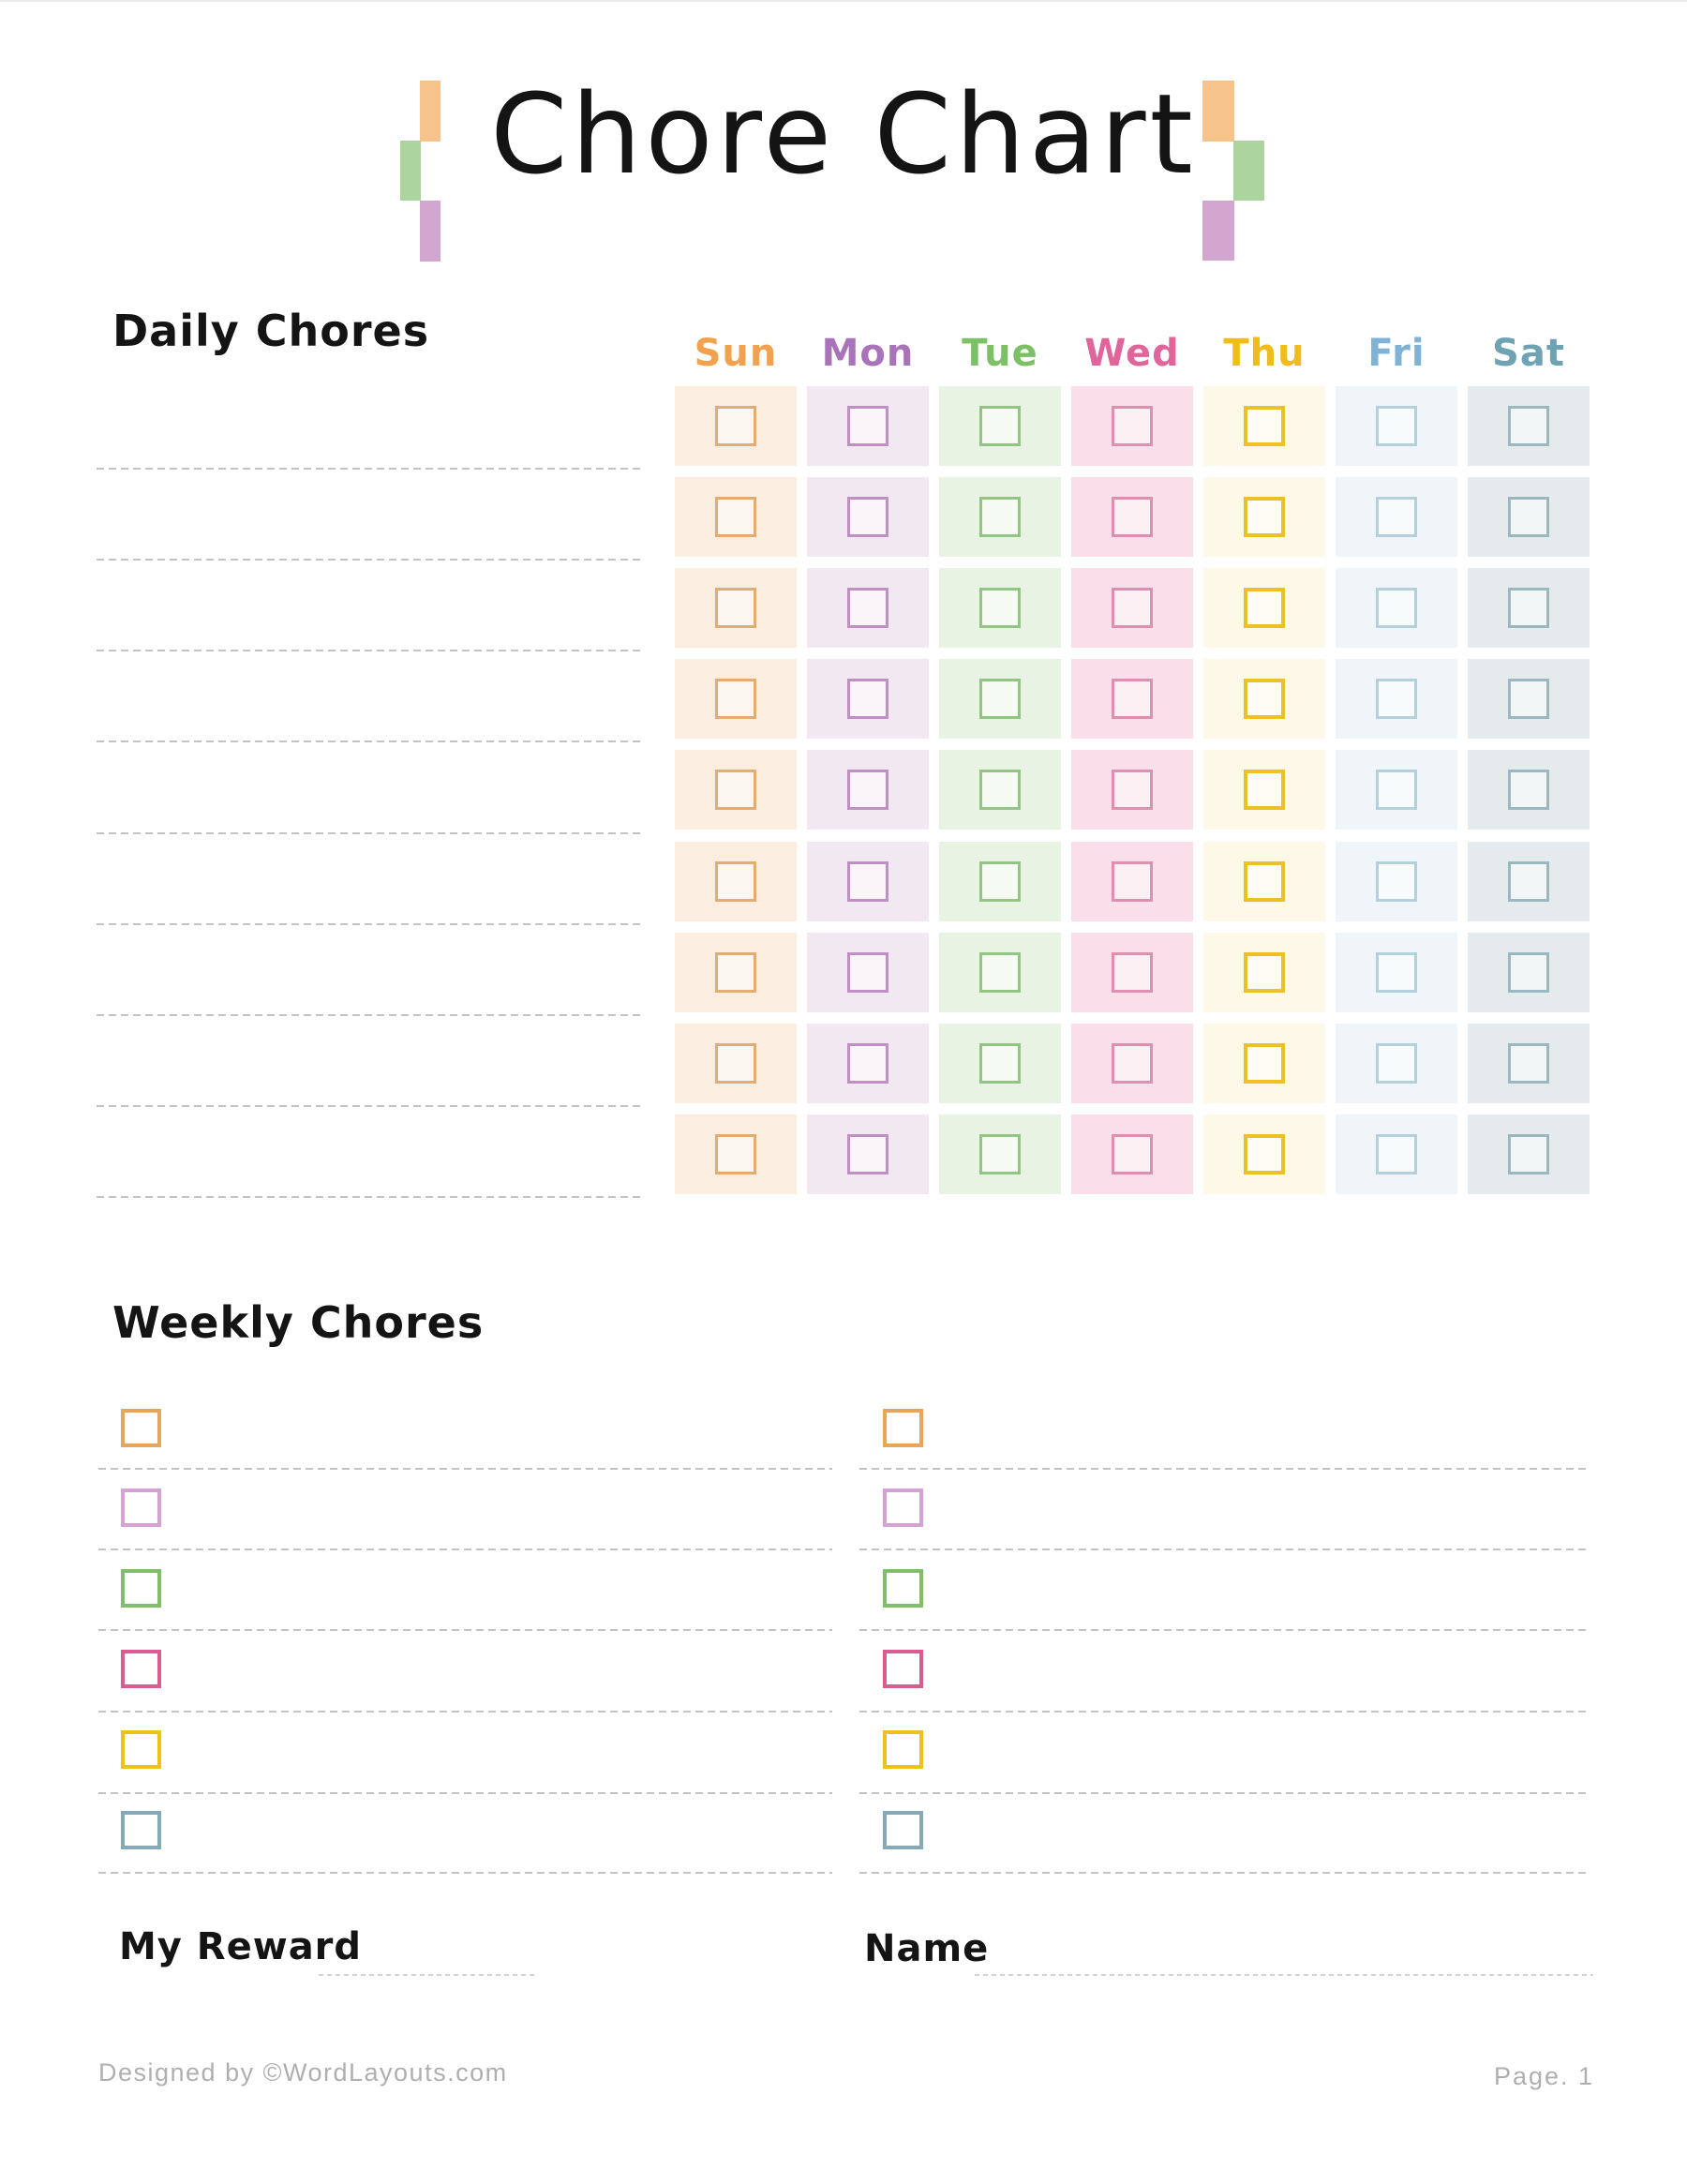 The height and width of the screenshot is (2184, 1687). I want to click on daily-checkbox-thu-row5, so click(1264, 790).